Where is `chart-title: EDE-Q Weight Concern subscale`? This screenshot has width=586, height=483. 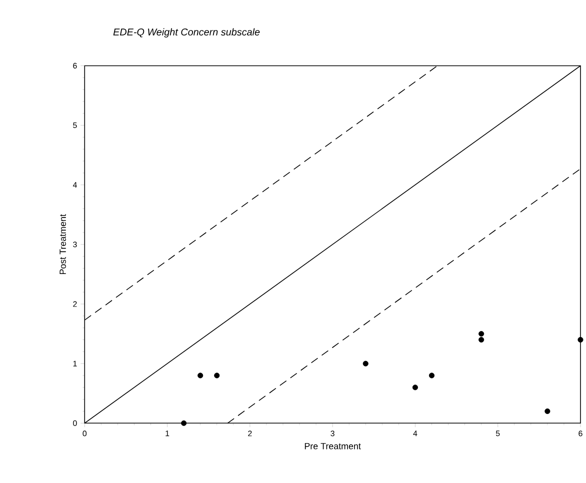 chart-title: EDE-Q Weight Concern subscale is located at coordinates (186, 33).